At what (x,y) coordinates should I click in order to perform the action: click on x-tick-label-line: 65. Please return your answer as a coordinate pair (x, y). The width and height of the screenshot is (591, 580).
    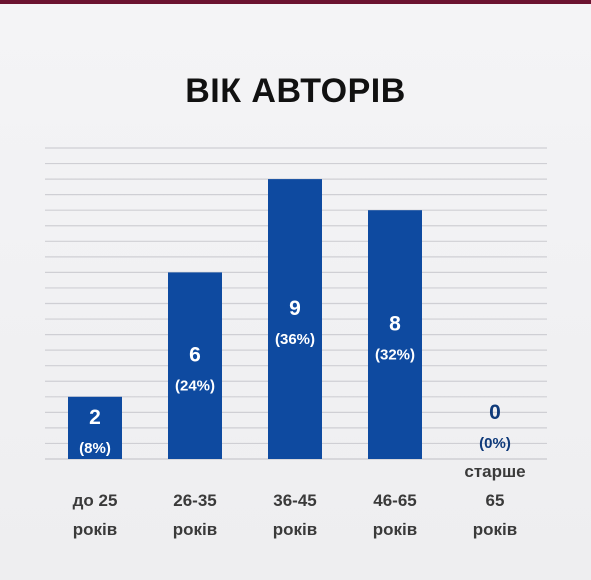
    Looking at the image, I should click on (495, 500).